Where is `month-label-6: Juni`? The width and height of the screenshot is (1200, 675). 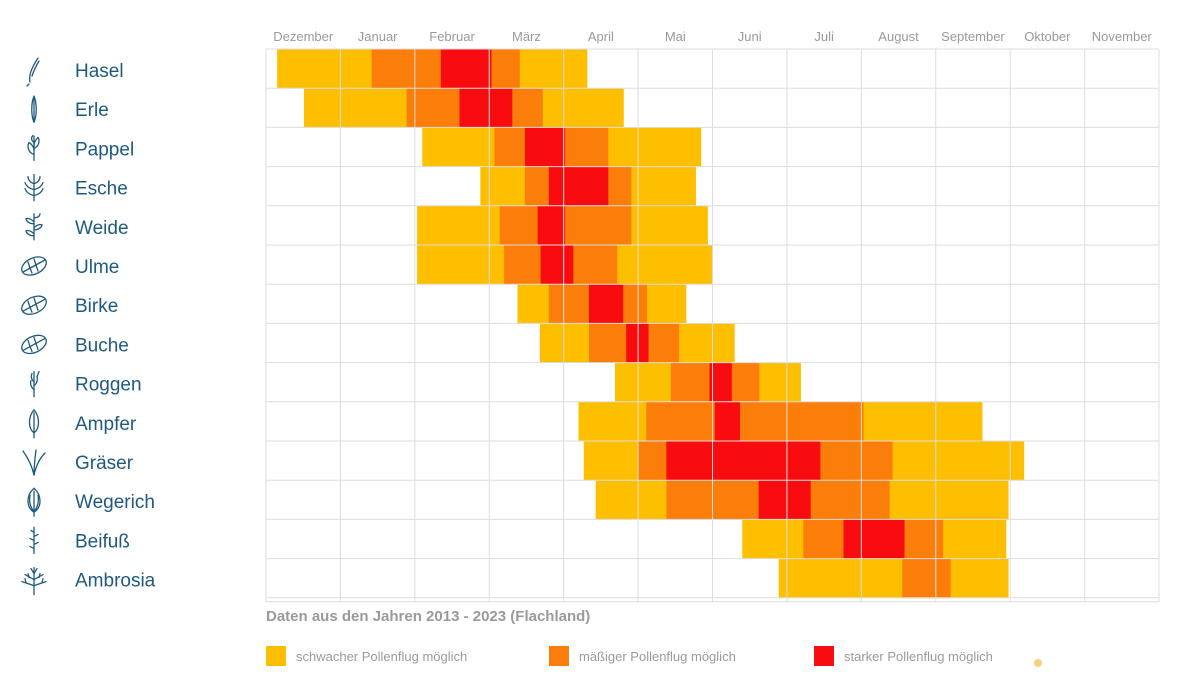
month-label-6: Juni is located at coordinates (750, 36).